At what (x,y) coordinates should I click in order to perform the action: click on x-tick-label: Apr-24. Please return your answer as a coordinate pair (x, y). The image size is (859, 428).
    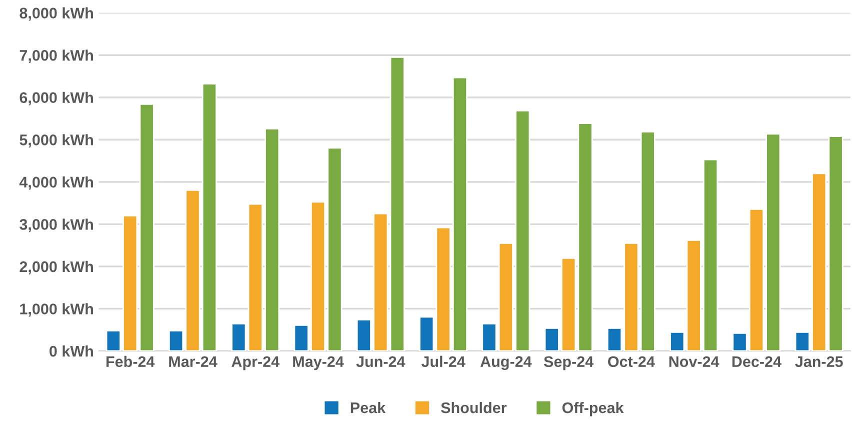
    Looking at the image, I should click on (256, 363).